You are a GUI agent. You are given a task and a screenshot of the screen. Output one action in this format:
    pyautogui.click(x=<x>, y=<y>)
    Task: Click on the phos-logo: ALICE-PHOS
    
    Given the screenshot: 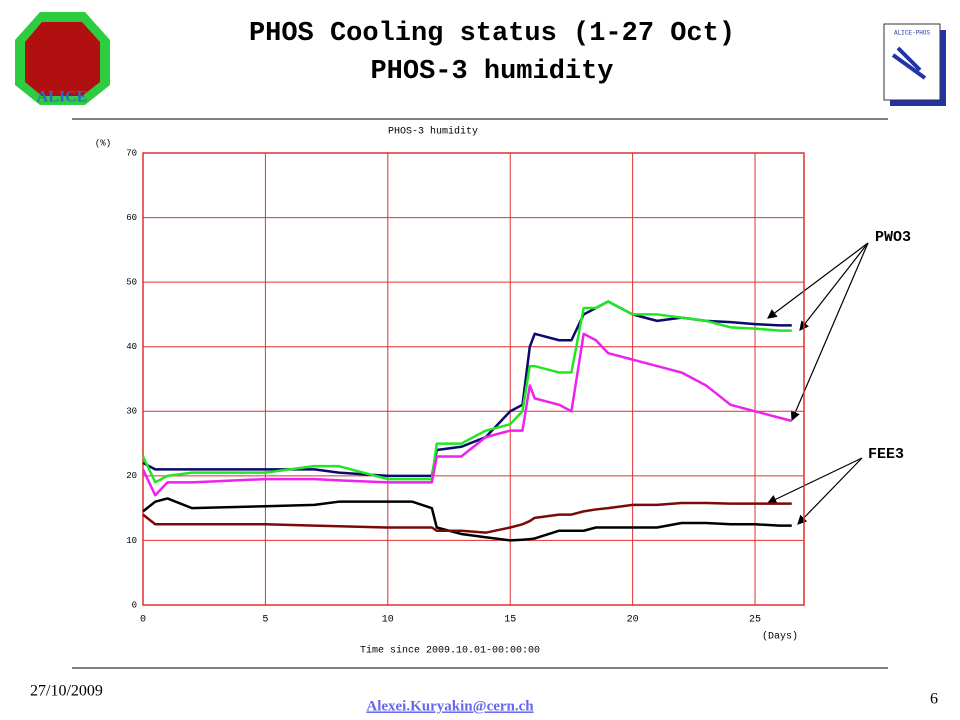 What is the action you would take?
    pyautogui.click(x=914, y=64)
    